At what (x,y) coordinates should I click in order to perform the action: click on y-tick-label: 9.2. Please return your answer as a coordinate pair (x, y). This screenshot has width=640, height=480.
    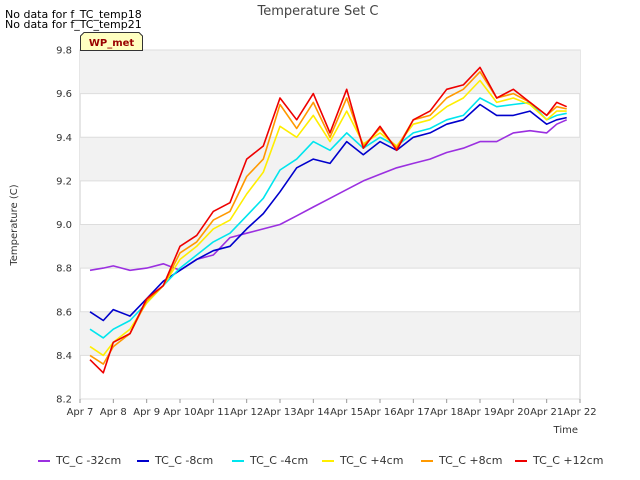
    Looking at the image, I should click on (64, 181).